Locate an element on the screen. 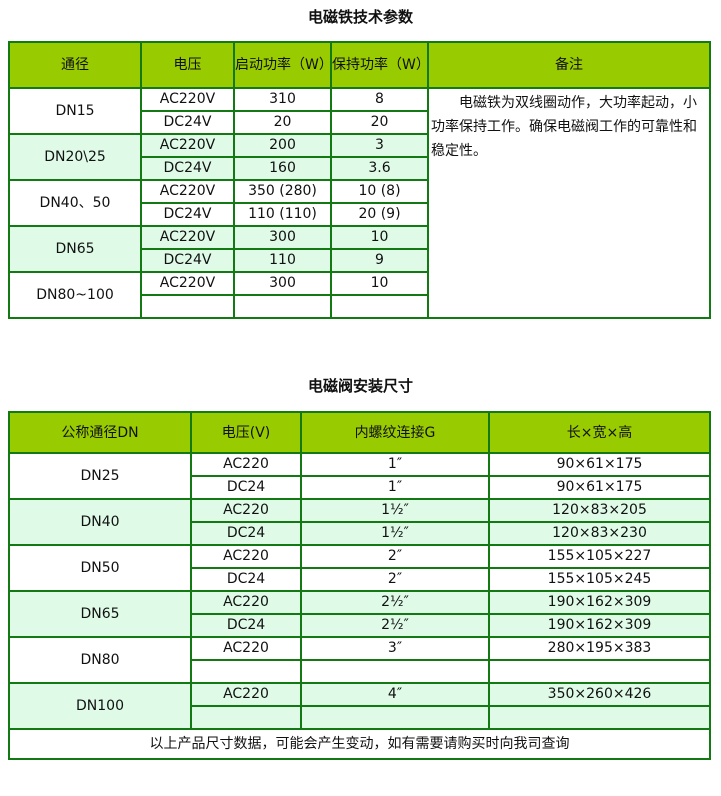 This screenshot has height=796, width=721. value-cell: 9 is located at coordinates (379, 260).